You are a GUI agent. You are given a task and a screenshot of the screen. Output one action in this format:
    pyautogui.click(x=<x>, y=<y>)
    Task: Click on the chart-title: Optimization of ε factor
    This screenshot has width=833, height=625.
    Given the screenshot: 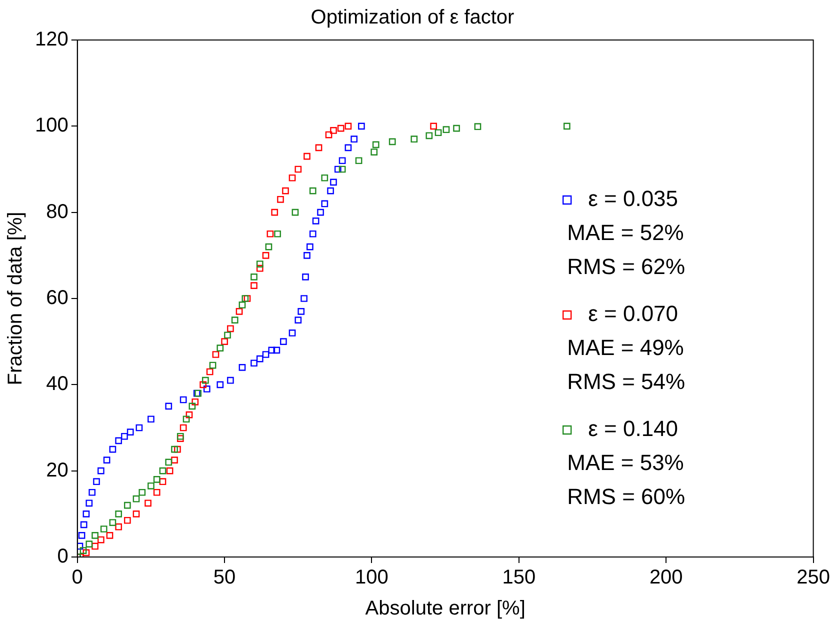 What is the action you would take?
    pyautogui.click(x=412, y=17)
    